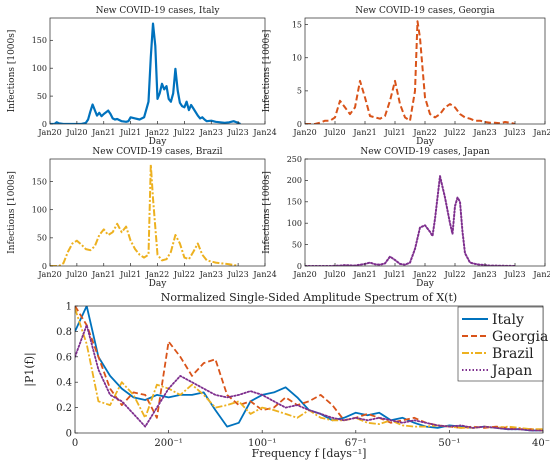 The width and height of the screenshot is (550, 464). Describe the element at coordinates (294, 180) in the screenshot. I see `y-tick-label: 200` at that location.